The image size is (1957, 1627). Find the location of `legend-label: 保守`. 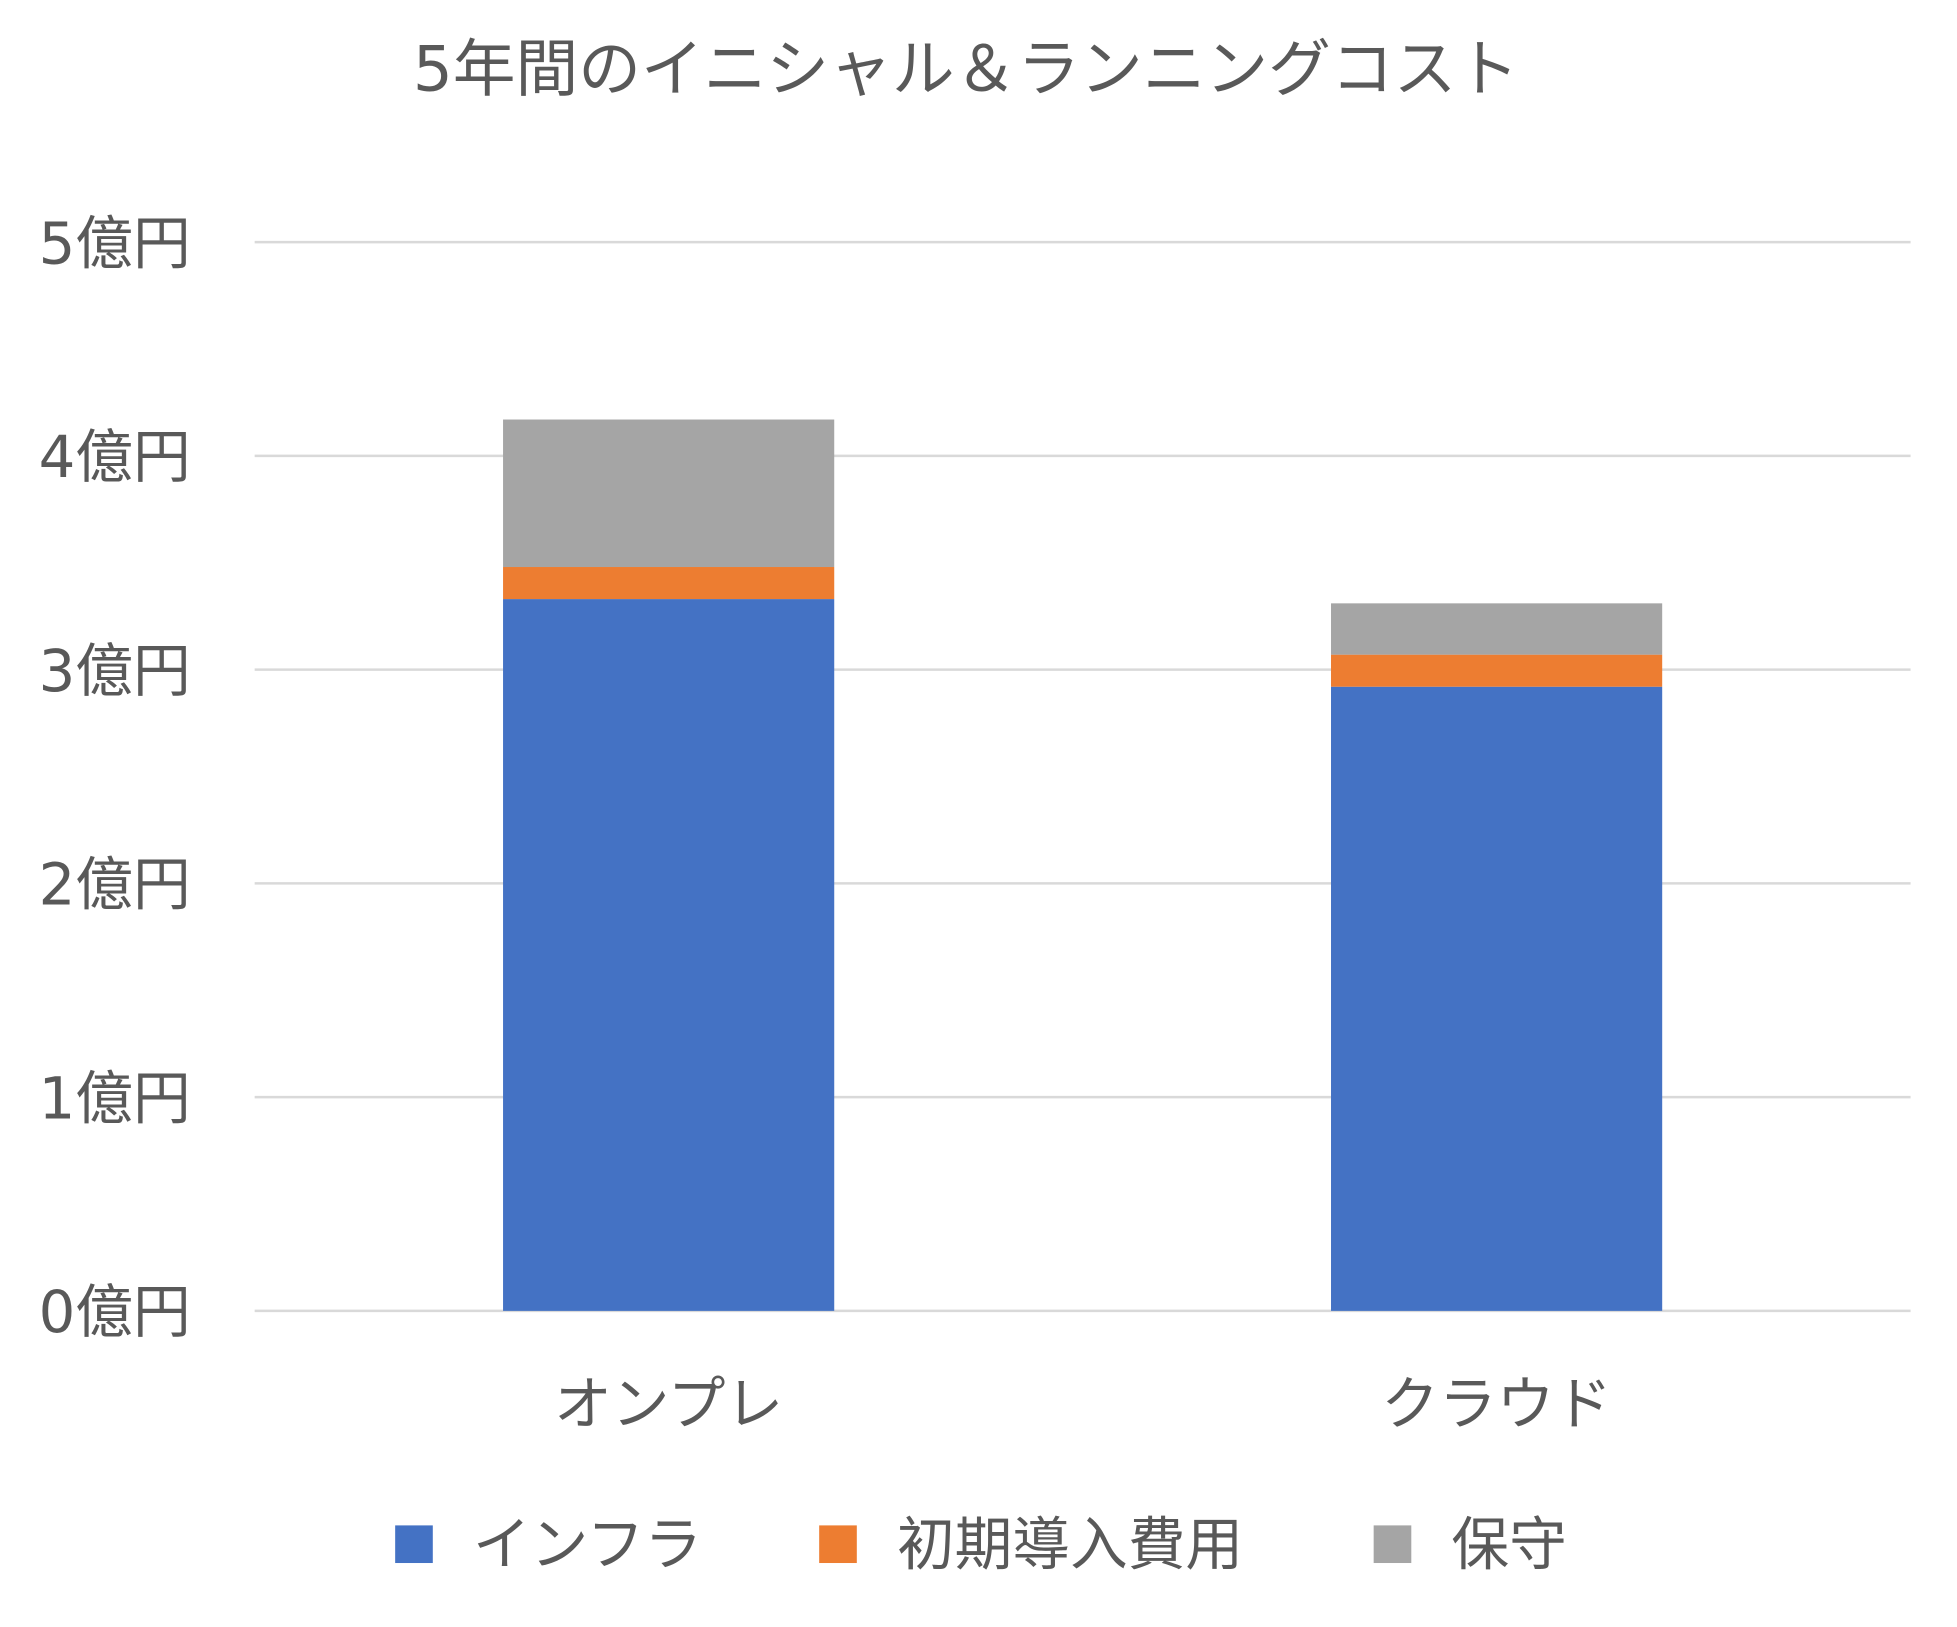

legend-label: 保守 is located at coordinates (1508, 1544).